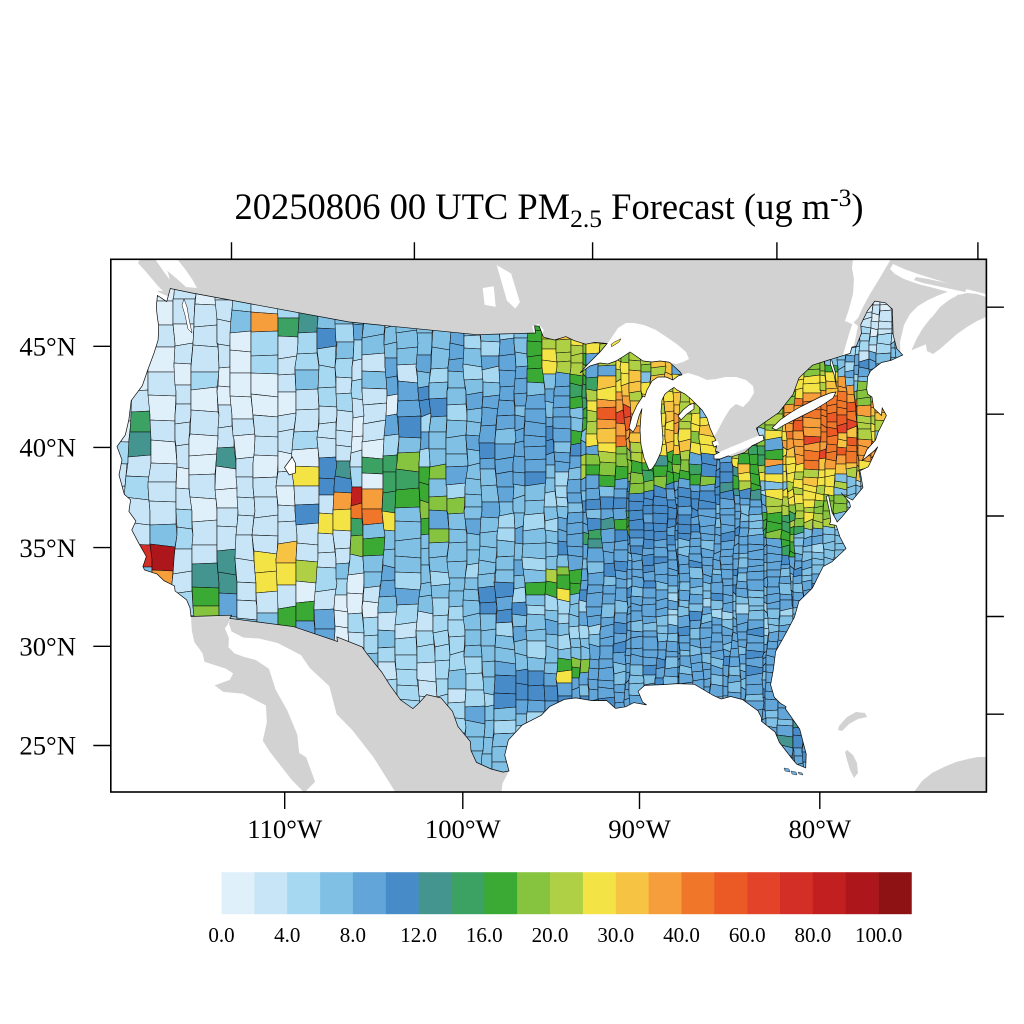 The width and height of the screenshot is (1024, 1024). What do you see at coordinates (47, 548) in the screenshot?
I see `svg-text: 35°N` at bounding box center [47, 548].